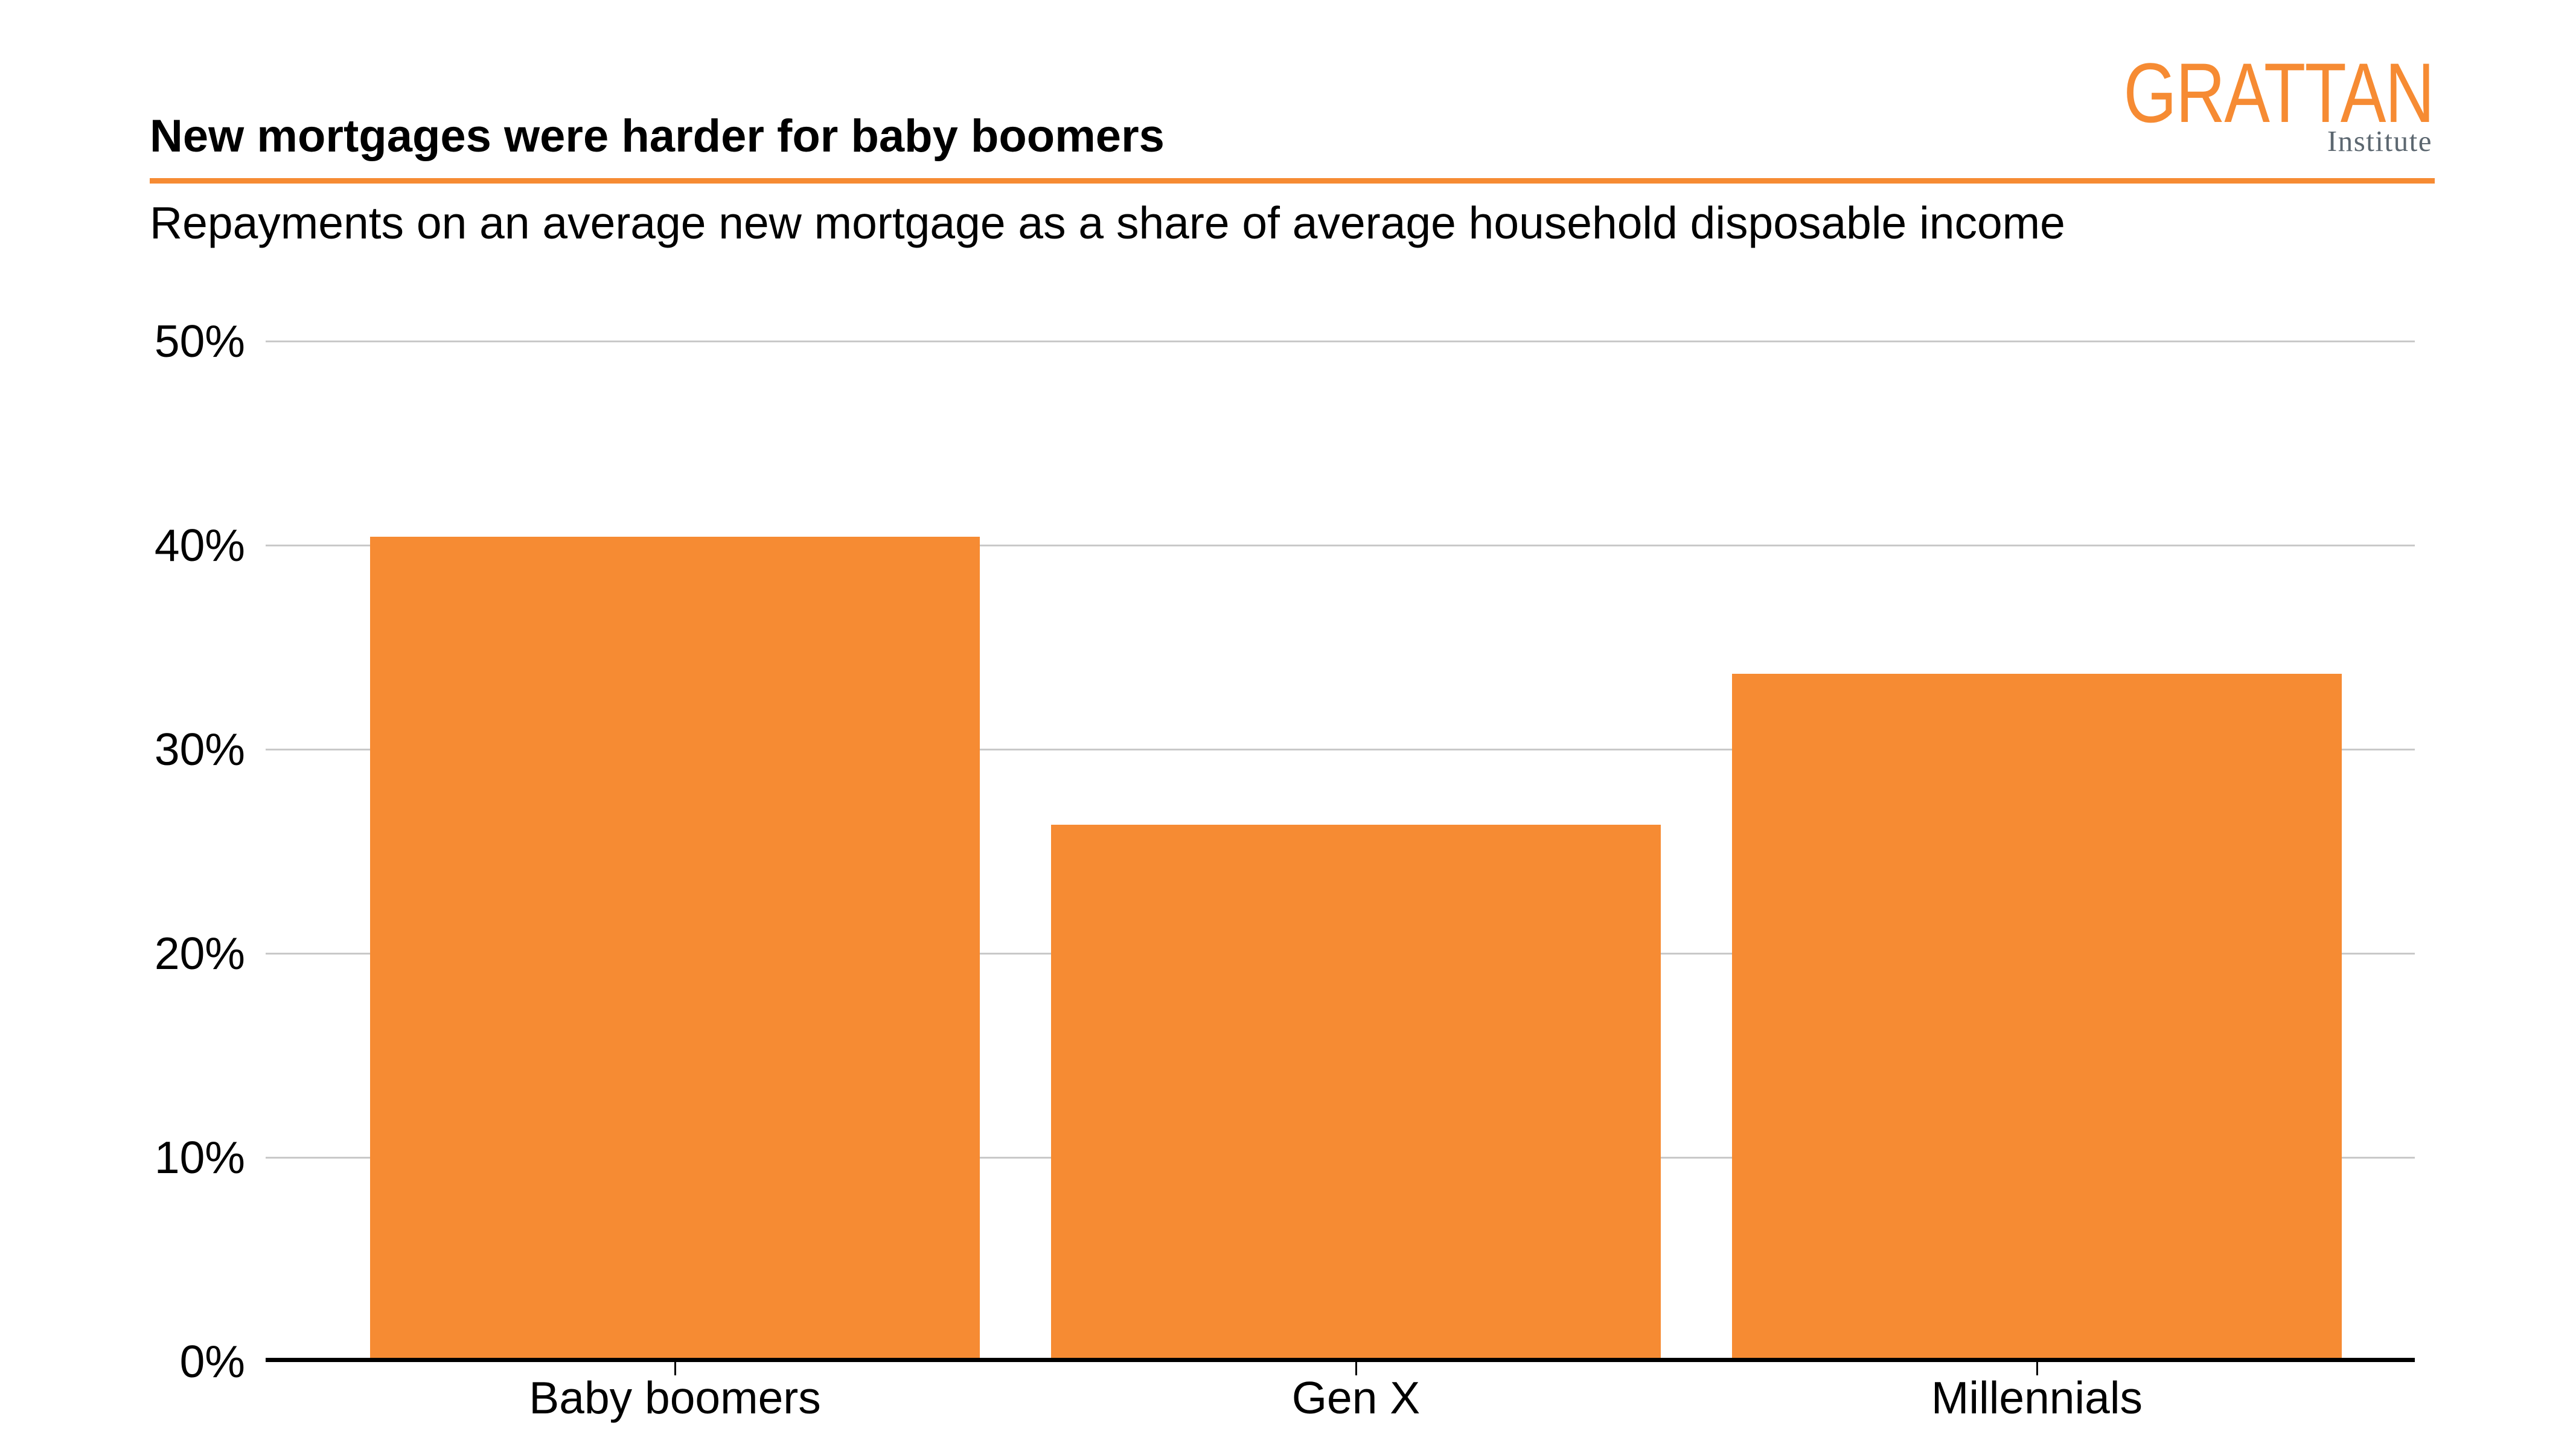 Image resolution: width=2576 pixels, height=1449 pixels. What do you see at coordinates (1356, 1398) in the screenshot?
I see `x-axis-label-gen-x: Gen X` at bounding box center [1356, 1398].